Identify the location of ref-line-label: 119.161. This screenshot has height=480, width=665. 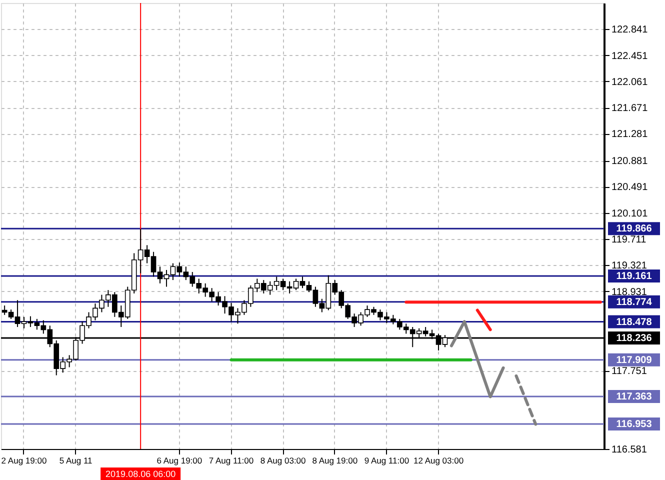
(634, 276).